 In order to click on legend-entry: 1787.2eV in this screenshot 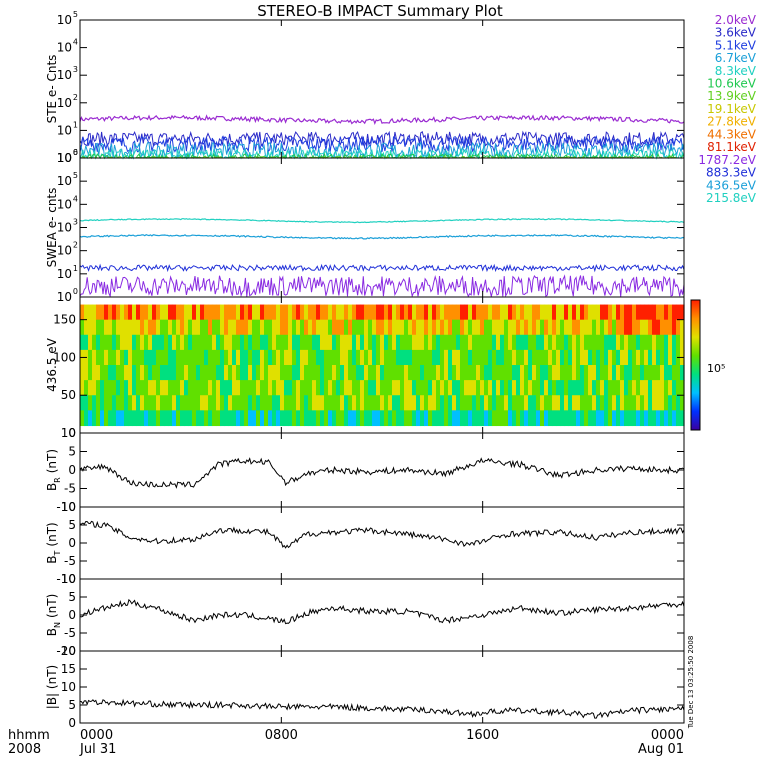, I will do `click(727, 160)`.